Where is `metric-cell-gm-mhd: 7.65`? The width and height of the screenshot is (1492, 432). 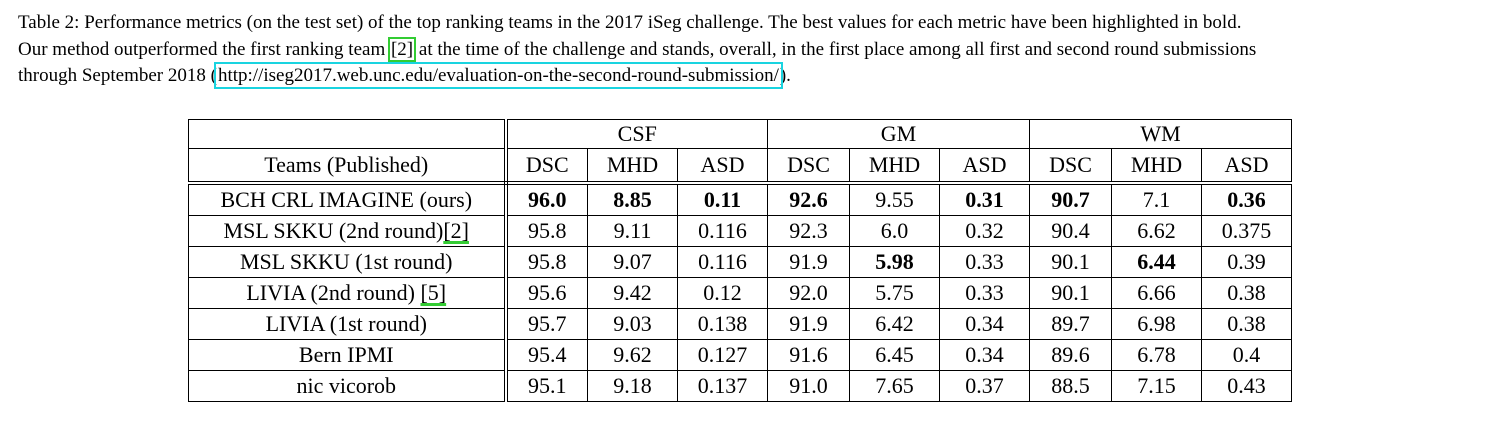 metric-cell-gm-mhd: 7.65 is located at coordinates (894, 386).